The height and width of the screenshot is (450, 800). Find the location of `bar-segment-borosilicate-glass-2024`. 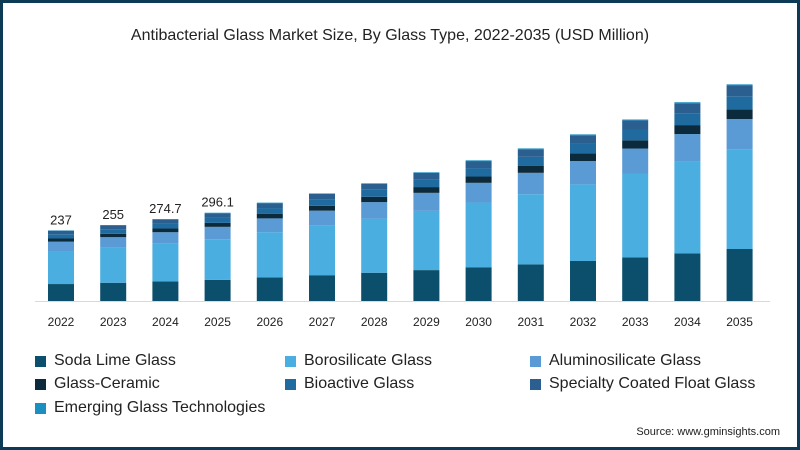

bar-segment-borosilicate-glass-2024 is located at coordinates (165, 262).